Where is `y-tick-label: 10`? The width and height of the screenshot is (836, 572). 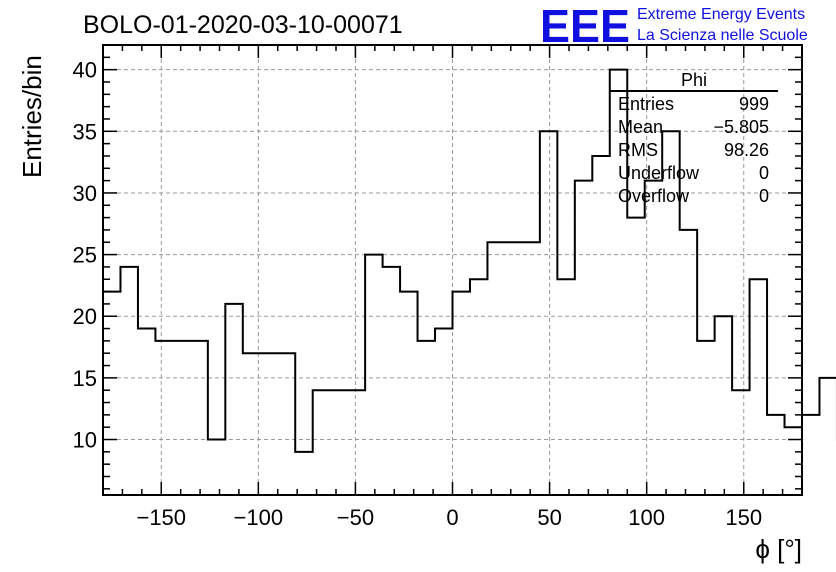
y-tick-label: 10 is located at coordinates (85, 440).